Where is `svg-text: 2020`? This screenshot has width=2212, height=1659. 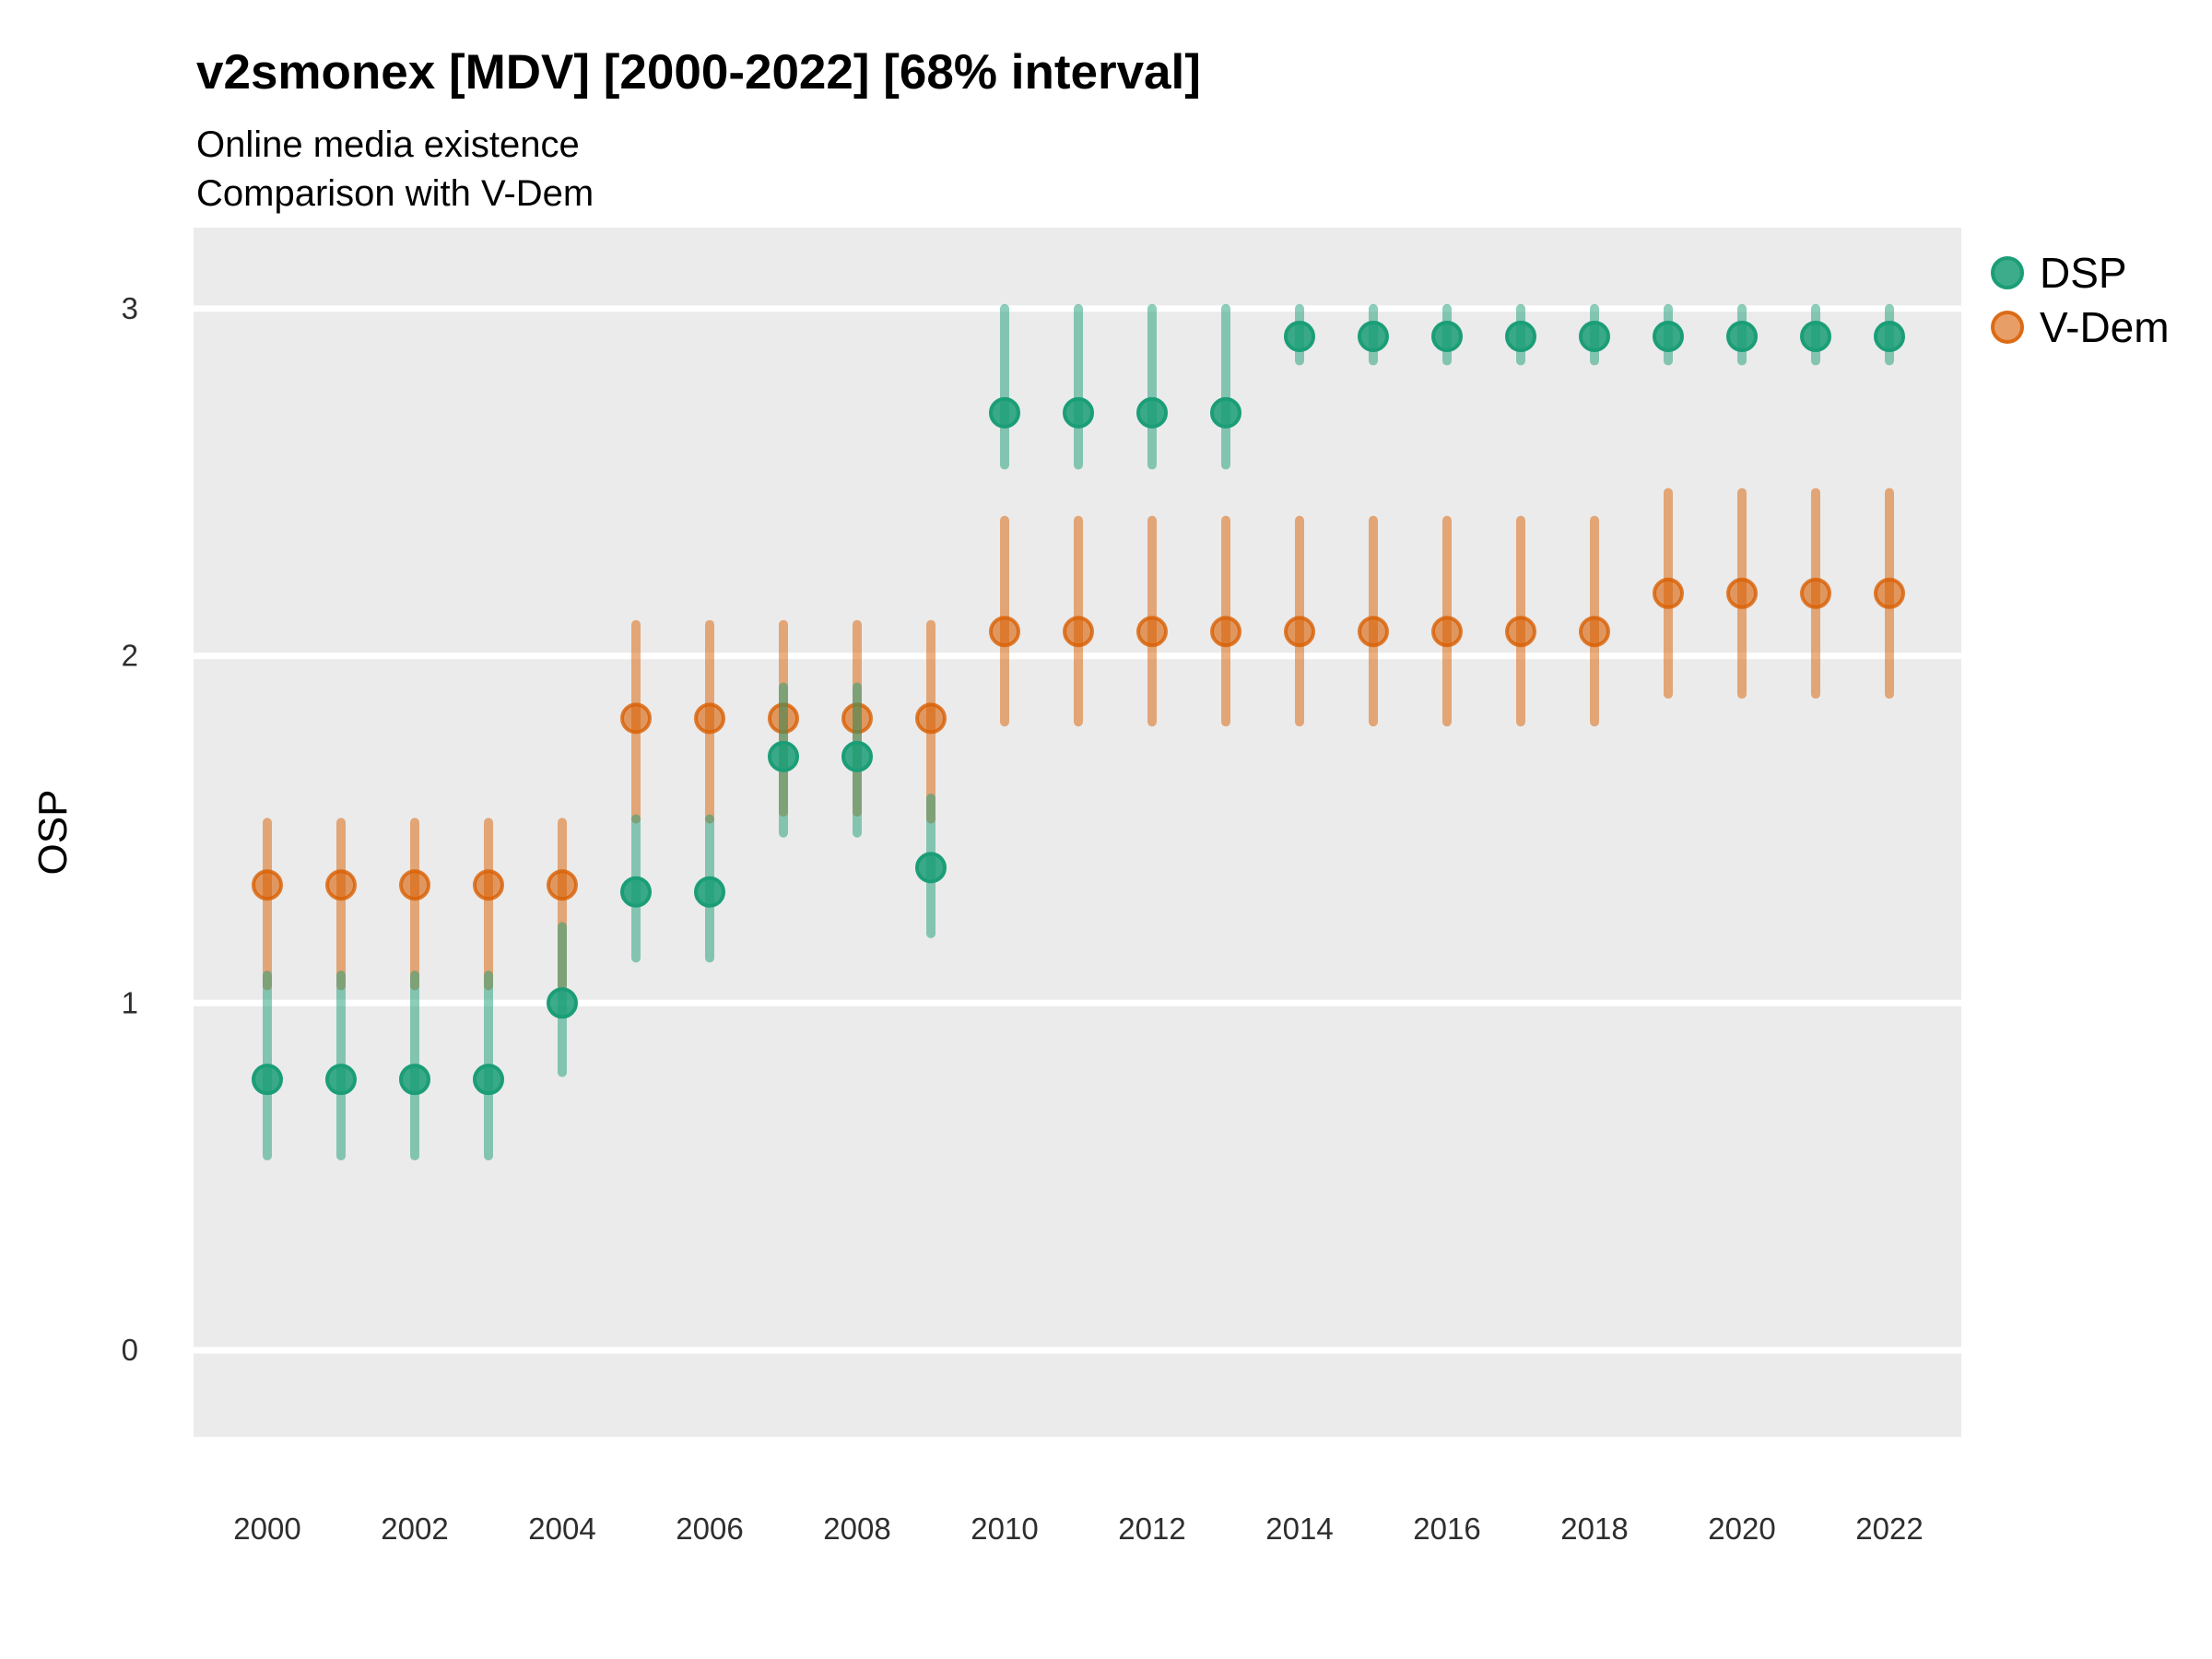 svg-text: 2020 is located at coordinates (1741, 1529).